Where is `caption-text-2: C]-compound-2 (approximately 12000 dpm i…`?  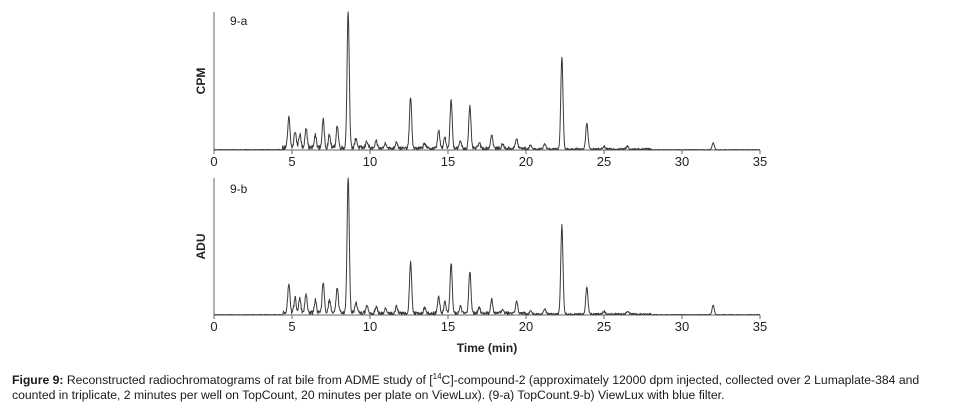 caption-text-2: C]-compound-2 (approximately 12000 dpm i… is located at coordinates (466, 388).